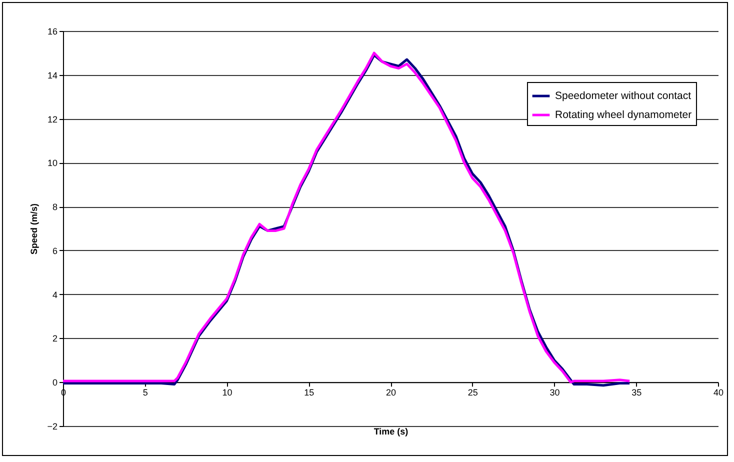  What do you see at coordinates (55, 251) in the screenshot?
I see `y-tick-label: 6` at bounding box center [55, 251].